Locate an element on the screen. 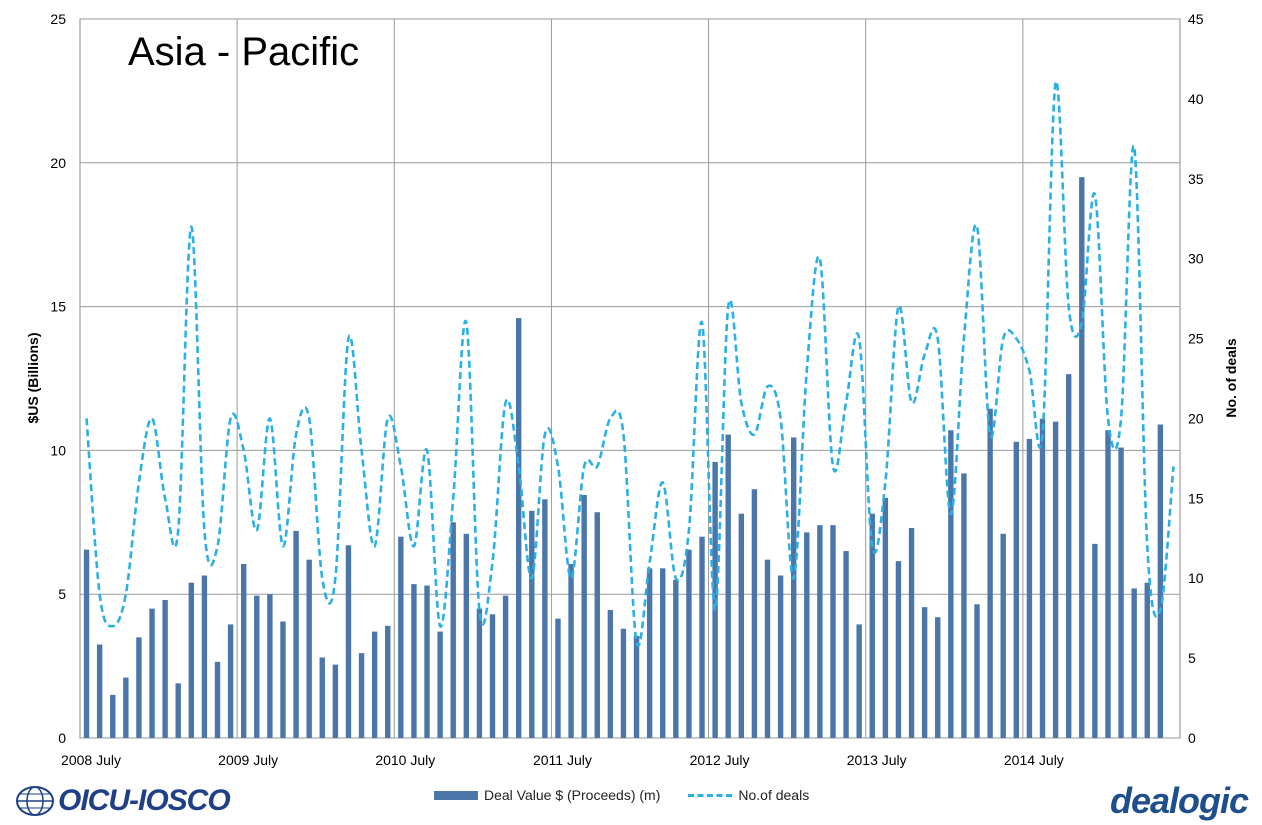  legend-swatch-line is located at coordinates (710, 795).